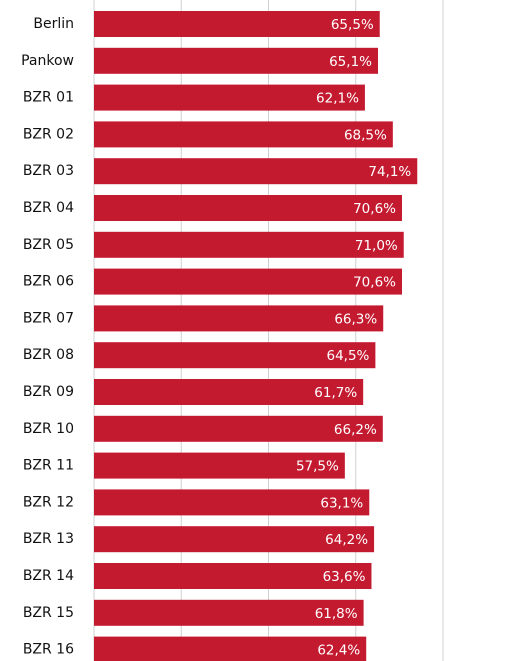  What do you see at coordinates (48, 355) in the screenshot?
I see `category-label: BZR 08` at bounding box center [48, 355].